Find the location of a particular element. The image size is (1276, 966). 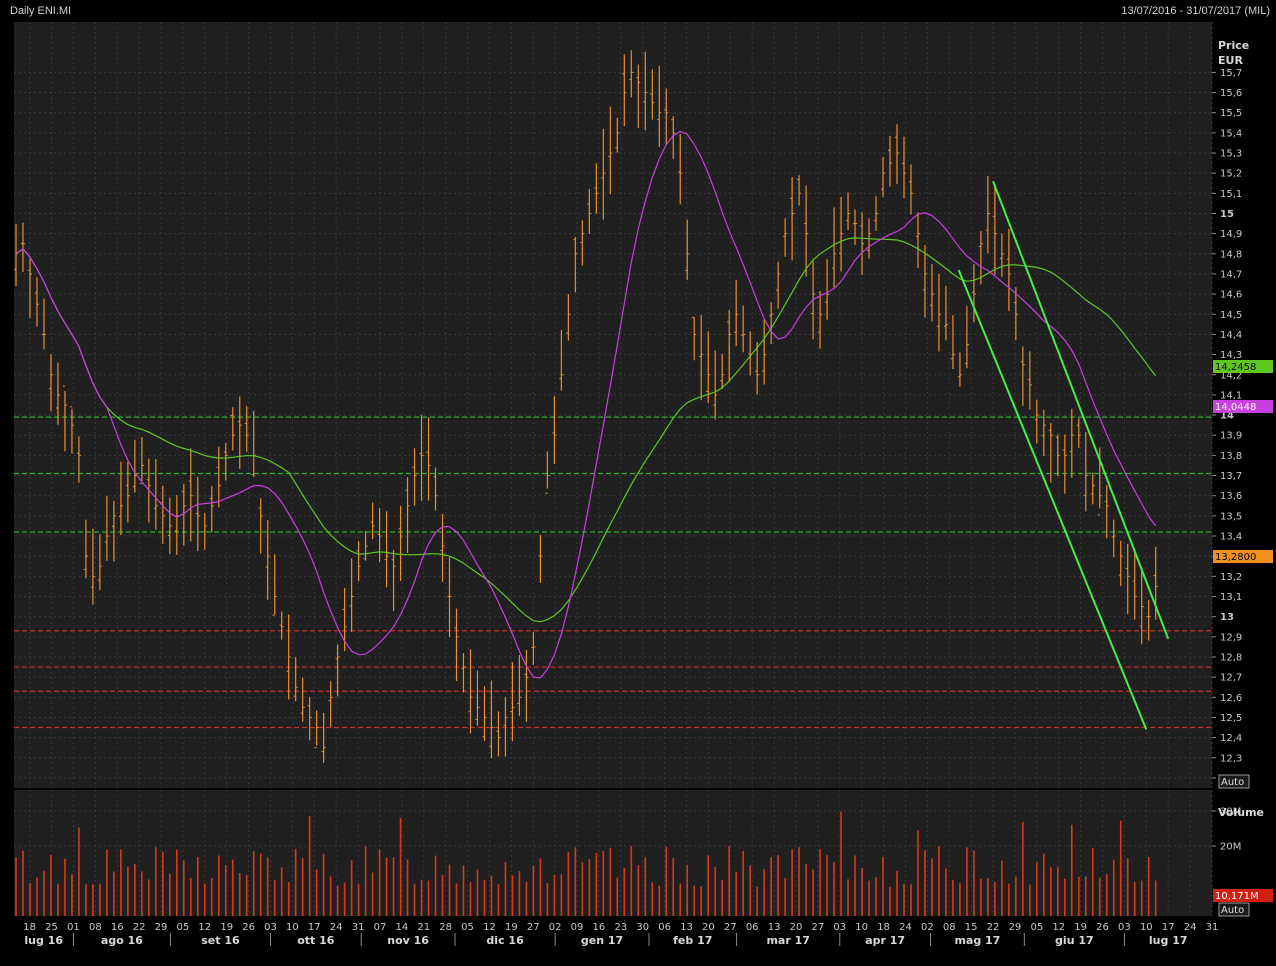

price-tick-label: 13,7 is located at coordinates (1231, 476).